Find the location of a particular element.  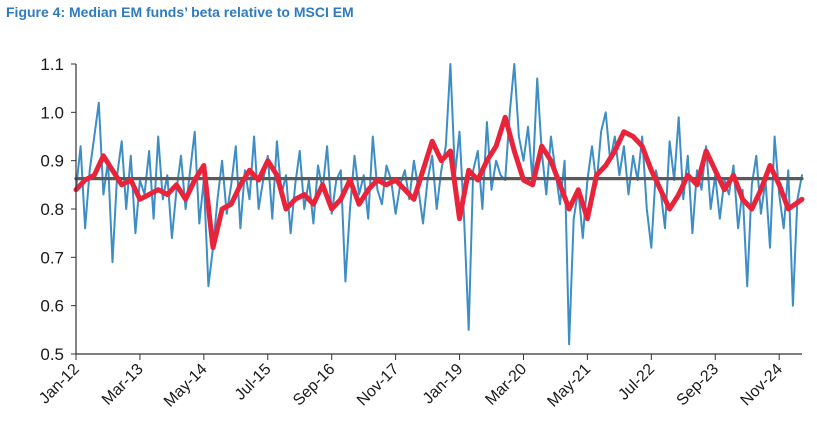

x-tick-label: Nov-17 is located at coordinates (378, 385).